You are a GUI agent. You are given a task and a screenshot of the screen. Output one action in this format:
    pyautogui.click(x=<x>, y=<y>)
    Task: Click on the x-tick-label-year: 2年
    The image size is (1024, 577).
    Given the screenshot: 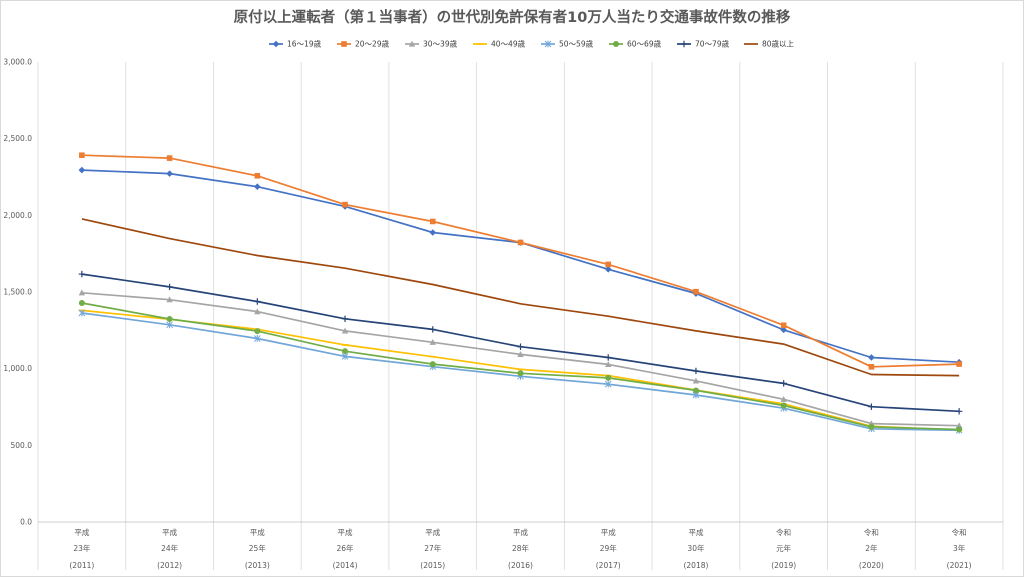 What is the action you would take?
    pyautogui.click(x=871, y=548)
    